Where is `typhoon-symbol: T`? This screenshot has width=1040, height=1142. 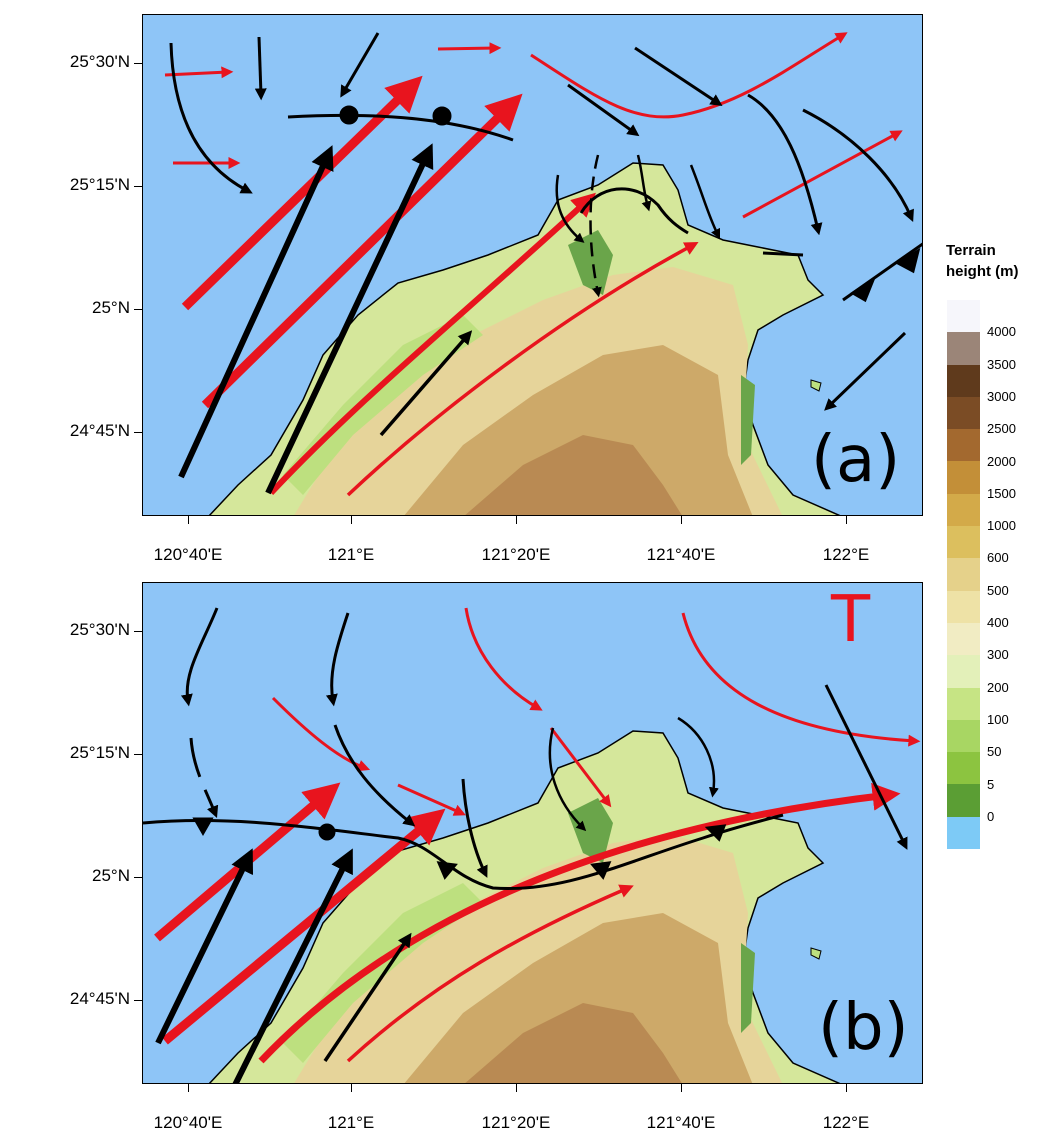
typhoon-symbol: T is located at coordinates (851, 620).